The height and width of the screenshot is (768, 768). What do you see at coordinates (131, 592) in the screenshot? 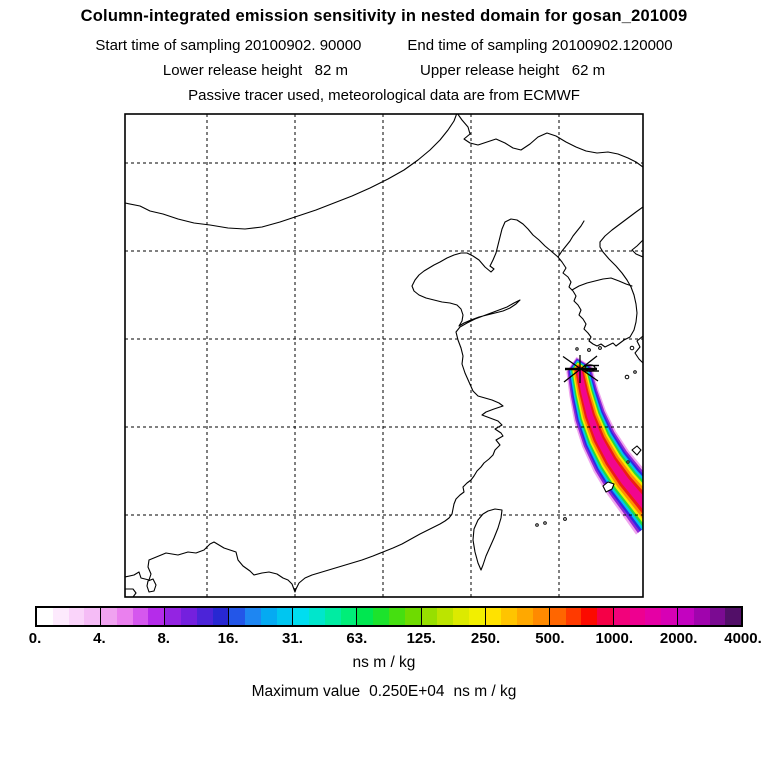
I see `island-corner-sw` at bounding box center [131, 592].